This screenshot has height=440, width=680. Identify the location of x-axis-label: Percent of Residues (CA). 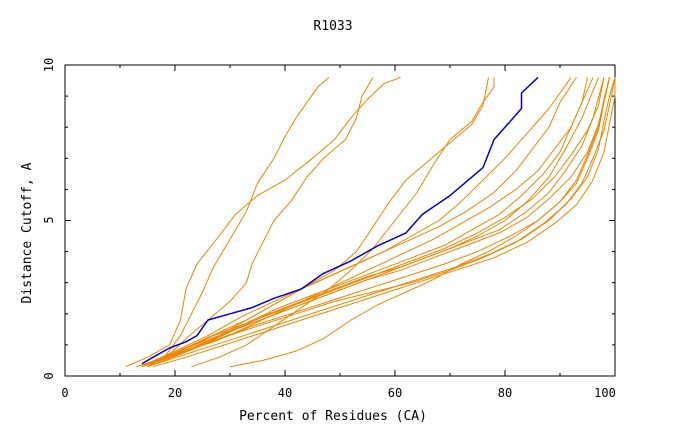
(333, 416).